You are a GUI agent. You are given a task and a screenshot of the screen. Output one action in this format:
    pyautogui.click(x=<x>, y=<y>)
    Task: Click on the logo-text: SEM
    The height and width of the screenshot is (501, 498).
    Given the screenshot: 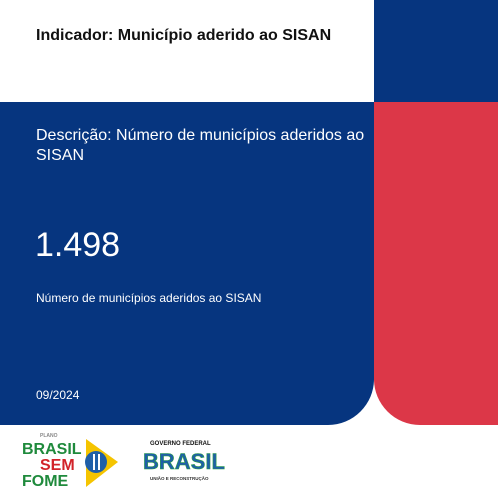 What is the action you would take?
    pyautogui.click(x=57, y=465)
    